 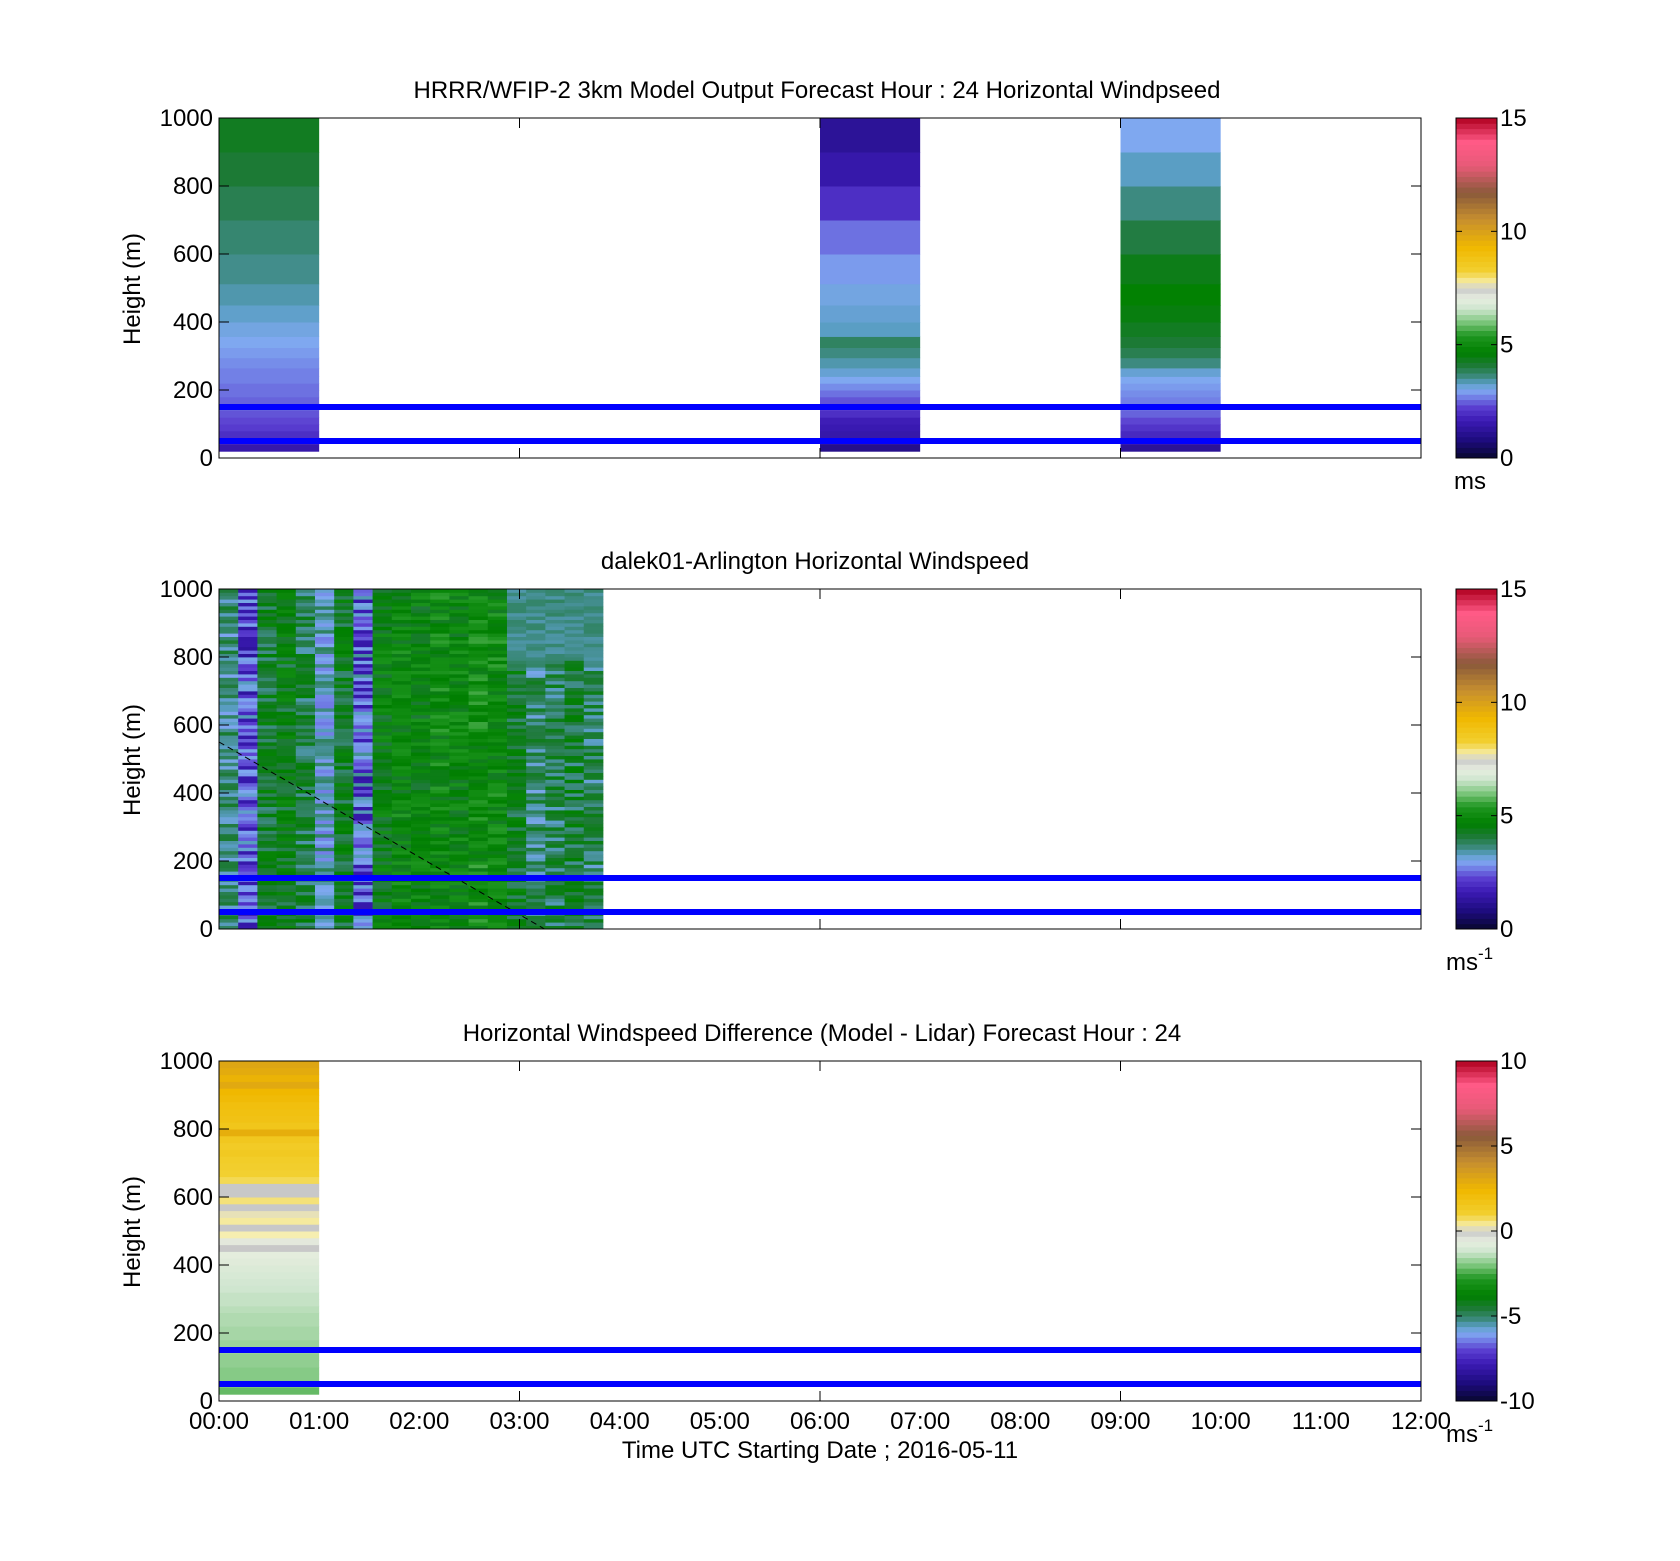 What do you see at coordinates (1517, 1401) in the screenshot?
I see `colorbar-tick-label: -10` at bounding box center [1517, 1401].